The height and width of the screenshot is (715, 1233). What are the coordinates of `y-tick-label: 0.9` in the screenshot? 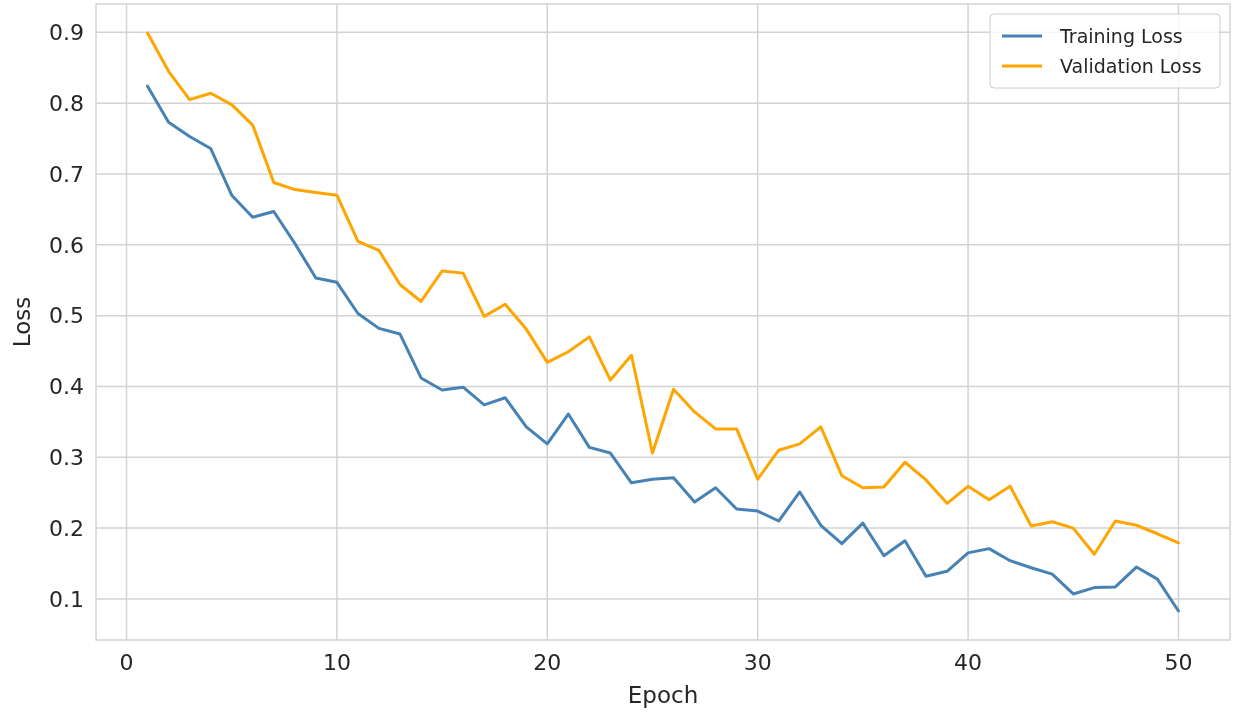 It's located at (66, 33).